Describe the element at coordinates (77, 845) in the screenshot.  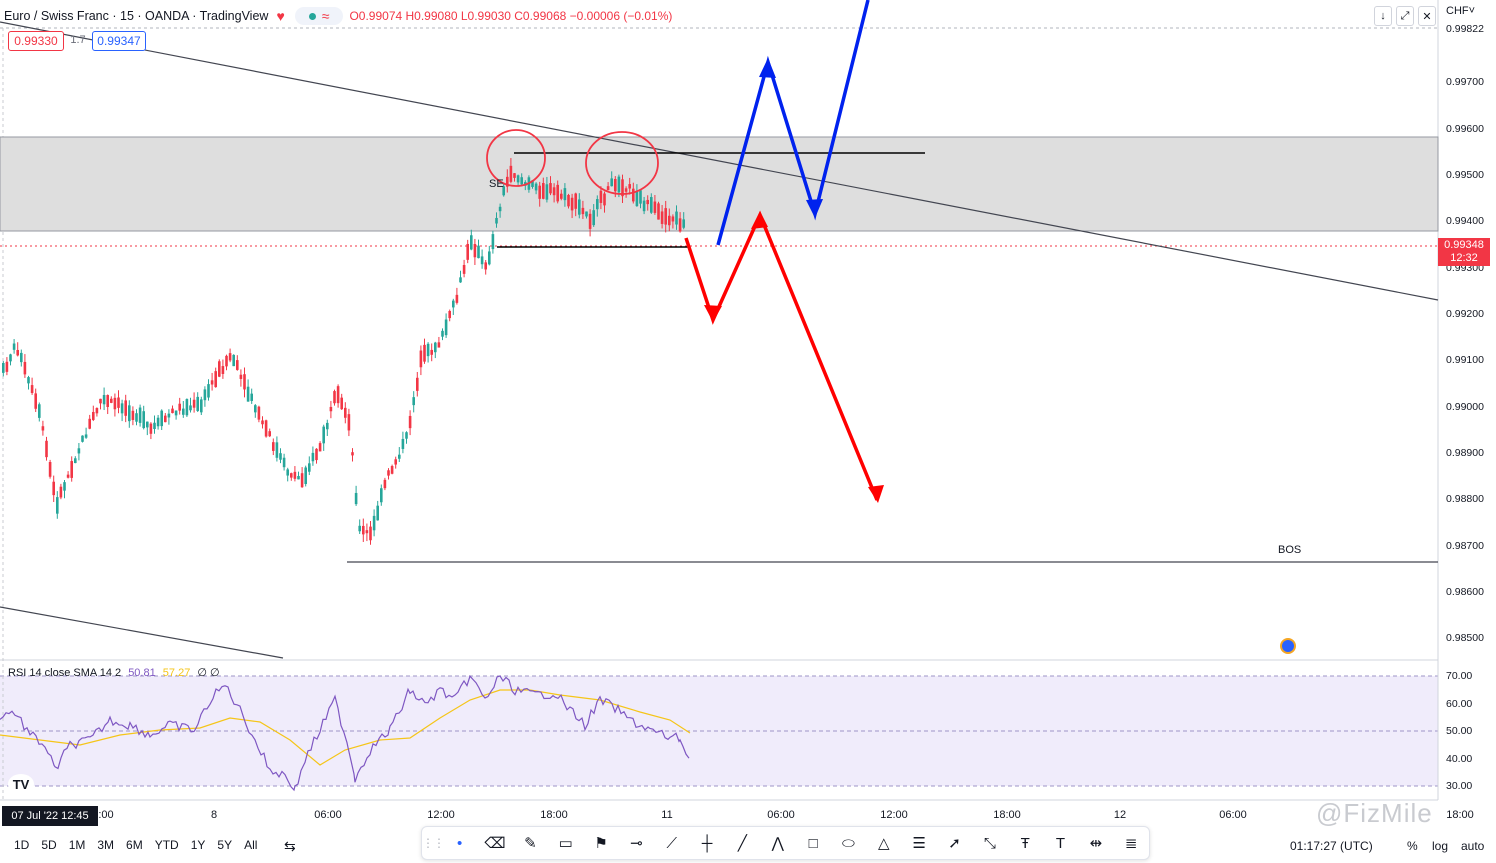
I see `timeframe-1m: 1M` at that location.